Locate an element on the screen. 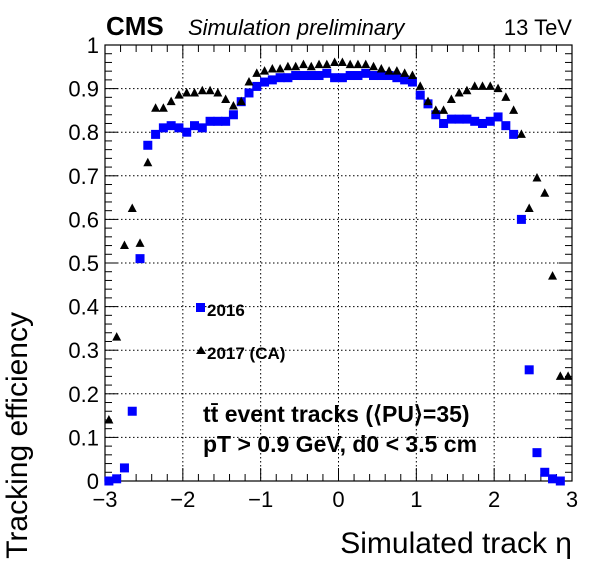 The height and width of the screenshot is (572, 596). legend: 2016 2017 (CA) is located at coordinates (240, 332).